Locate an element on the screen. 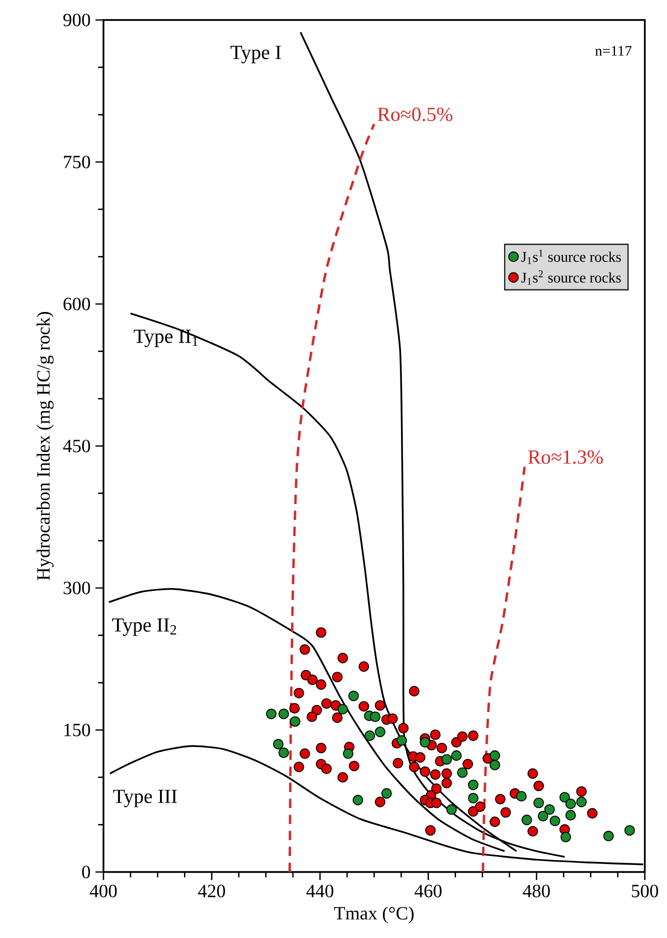 The width and height of the screenshot is (667, 938). legend-label: J$_{1}$s$^{2}$ source rocks is located at coordinates (571, 277).